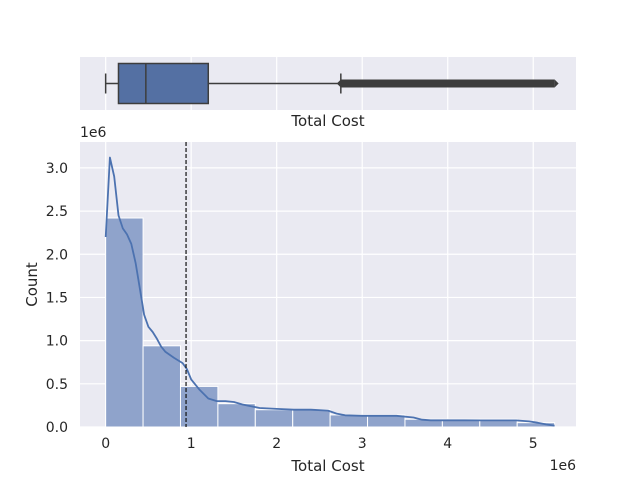 Image resolution: width=640 pixels, height=480 pixels. I want to click on histogram-x-axis-label: Total Cost, so click(327, 466).